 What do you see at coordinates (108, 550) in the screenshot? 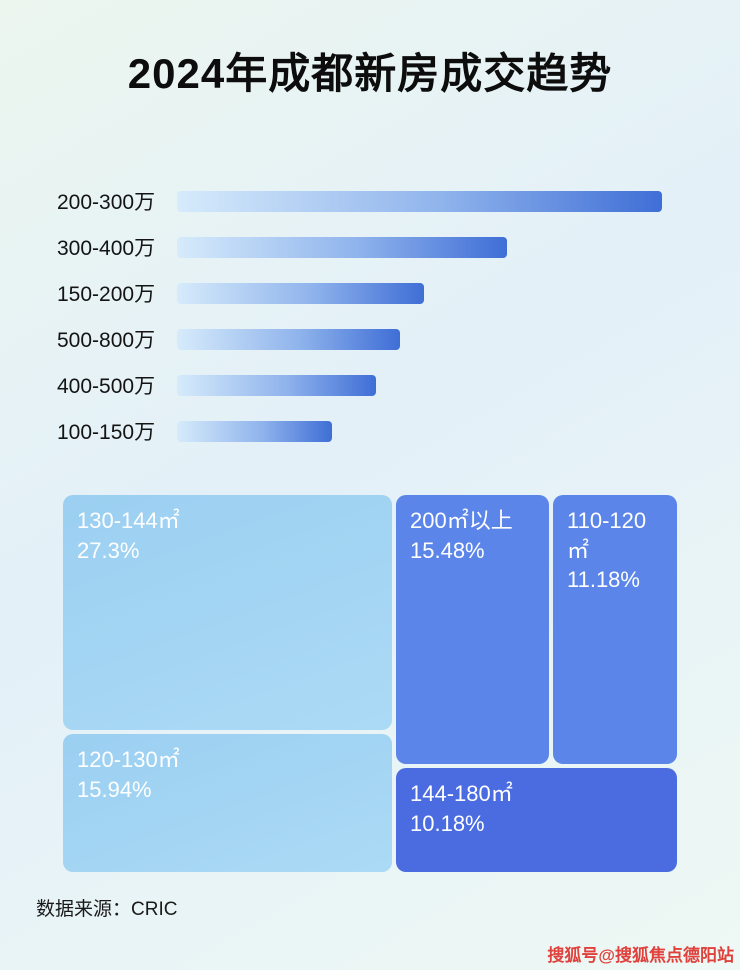
I see `treemap-cell-value: 27.3%` at bounding box center [108, 550].